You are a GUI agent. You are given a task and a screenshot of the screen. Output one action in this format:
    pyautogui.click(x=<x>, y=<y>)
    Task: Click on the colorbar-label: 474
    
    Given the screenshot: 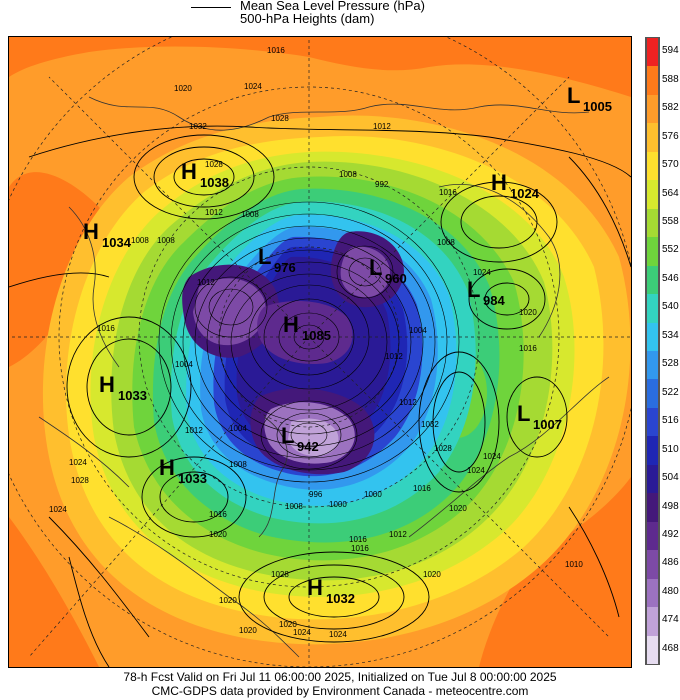 What is the action you would take?
    pyautogui.click(x=670, y=620)
    